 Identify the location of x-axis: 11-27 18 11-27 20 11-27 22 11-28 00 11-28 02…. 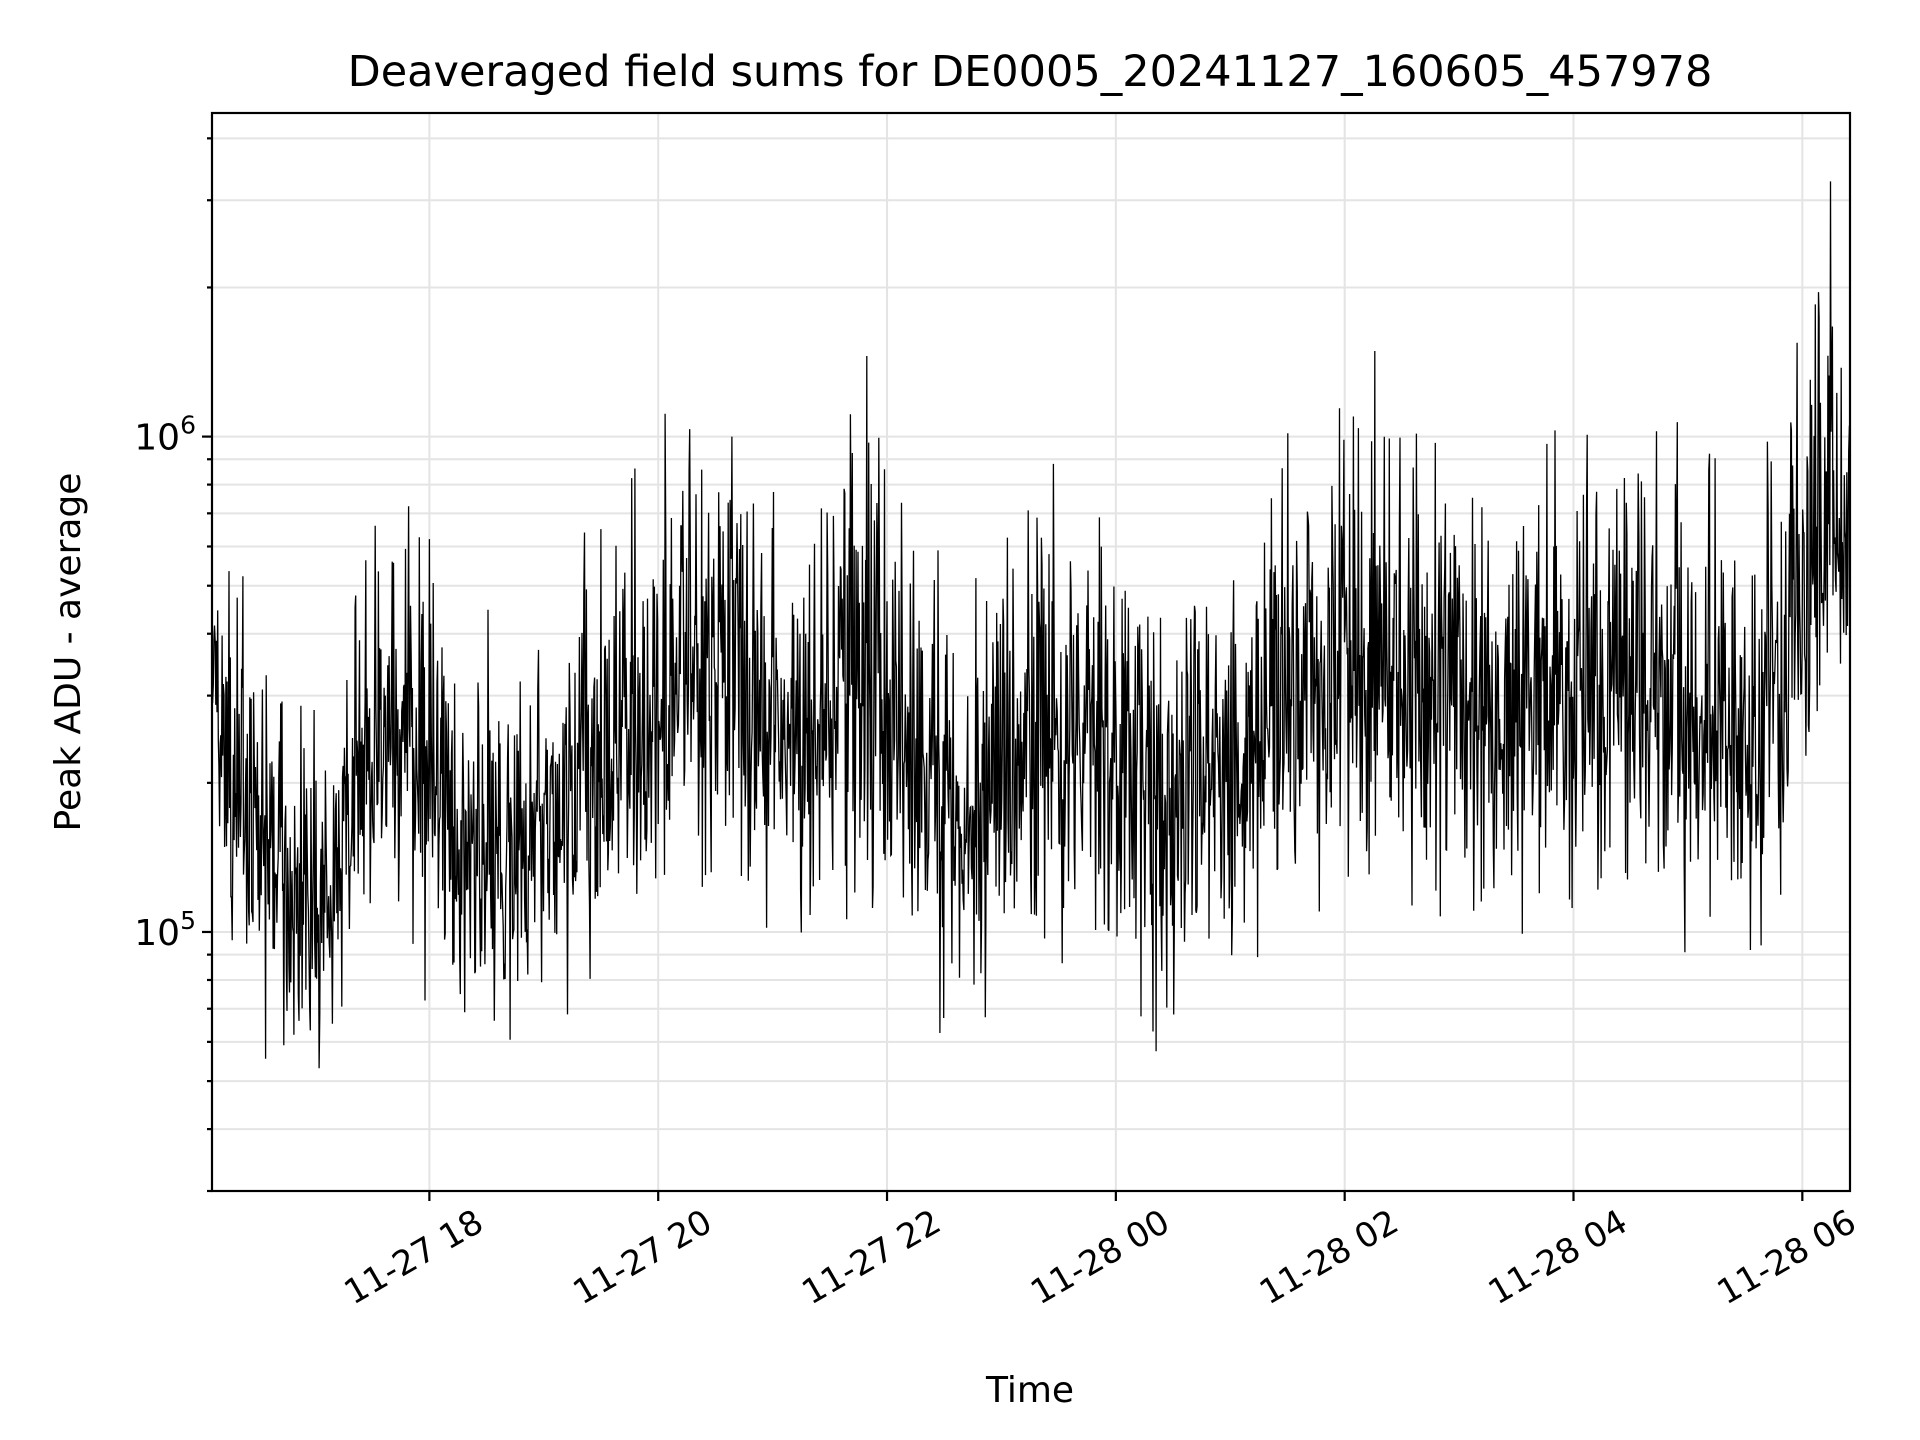
(1100, 1252).